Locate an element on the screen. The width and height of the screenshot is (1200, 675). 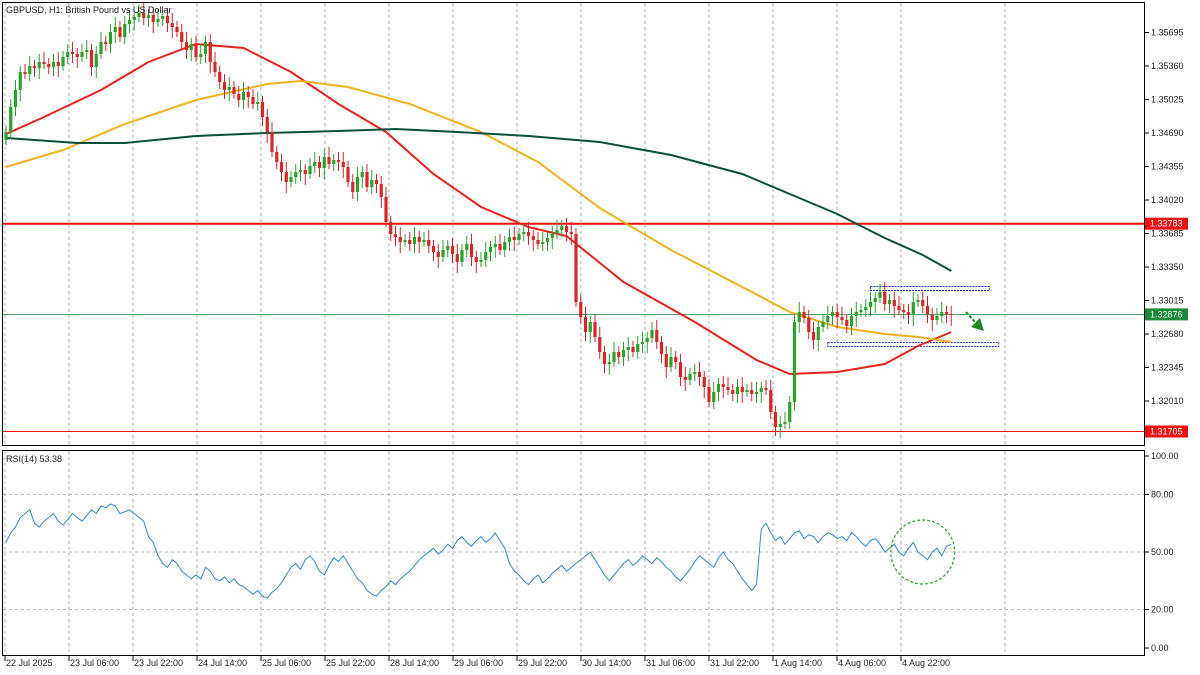
rsi-title: RSI(14) 53.38 is located at coordinates (34, 459).